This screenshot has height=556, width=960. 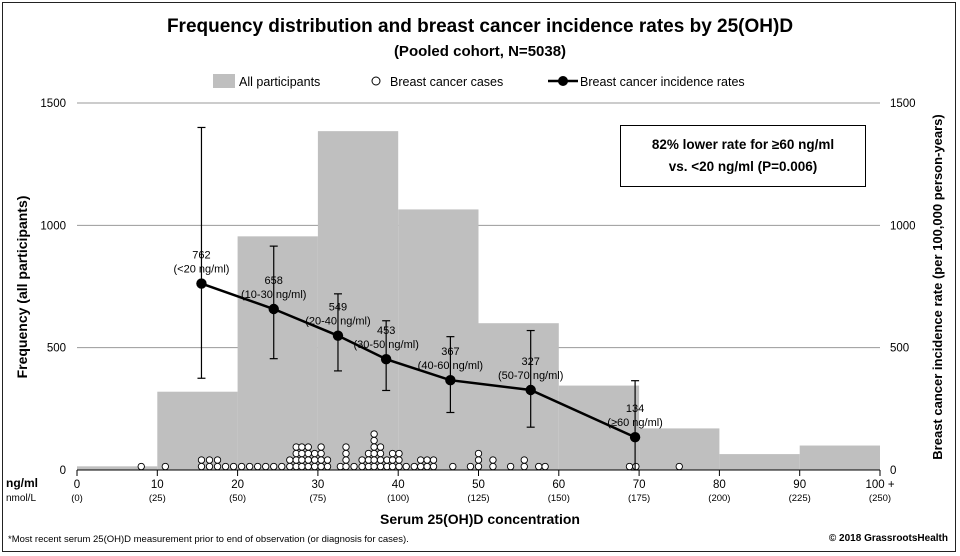 What do you see at coordinates (398, 498) in the screenshot?
I see `x-tick-label-nmol: (100)` at bounding box center [398, 498].